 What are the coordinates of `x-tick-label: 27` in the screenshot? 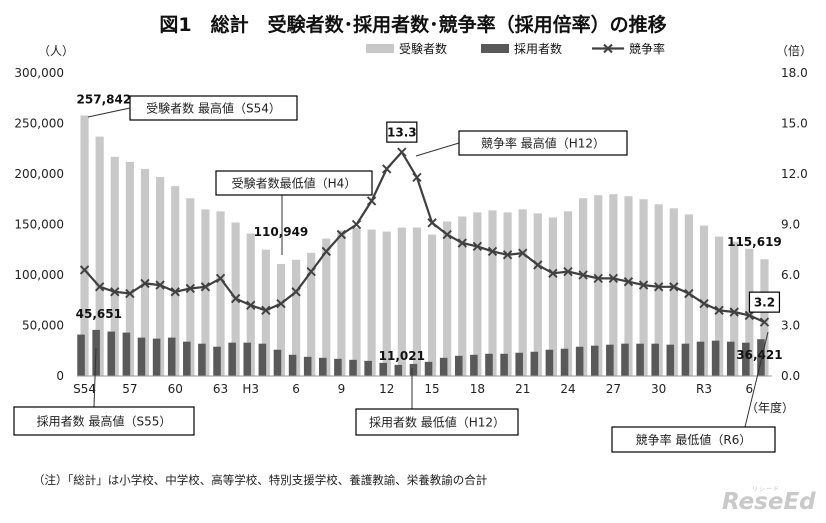 It's located at (613, 389).